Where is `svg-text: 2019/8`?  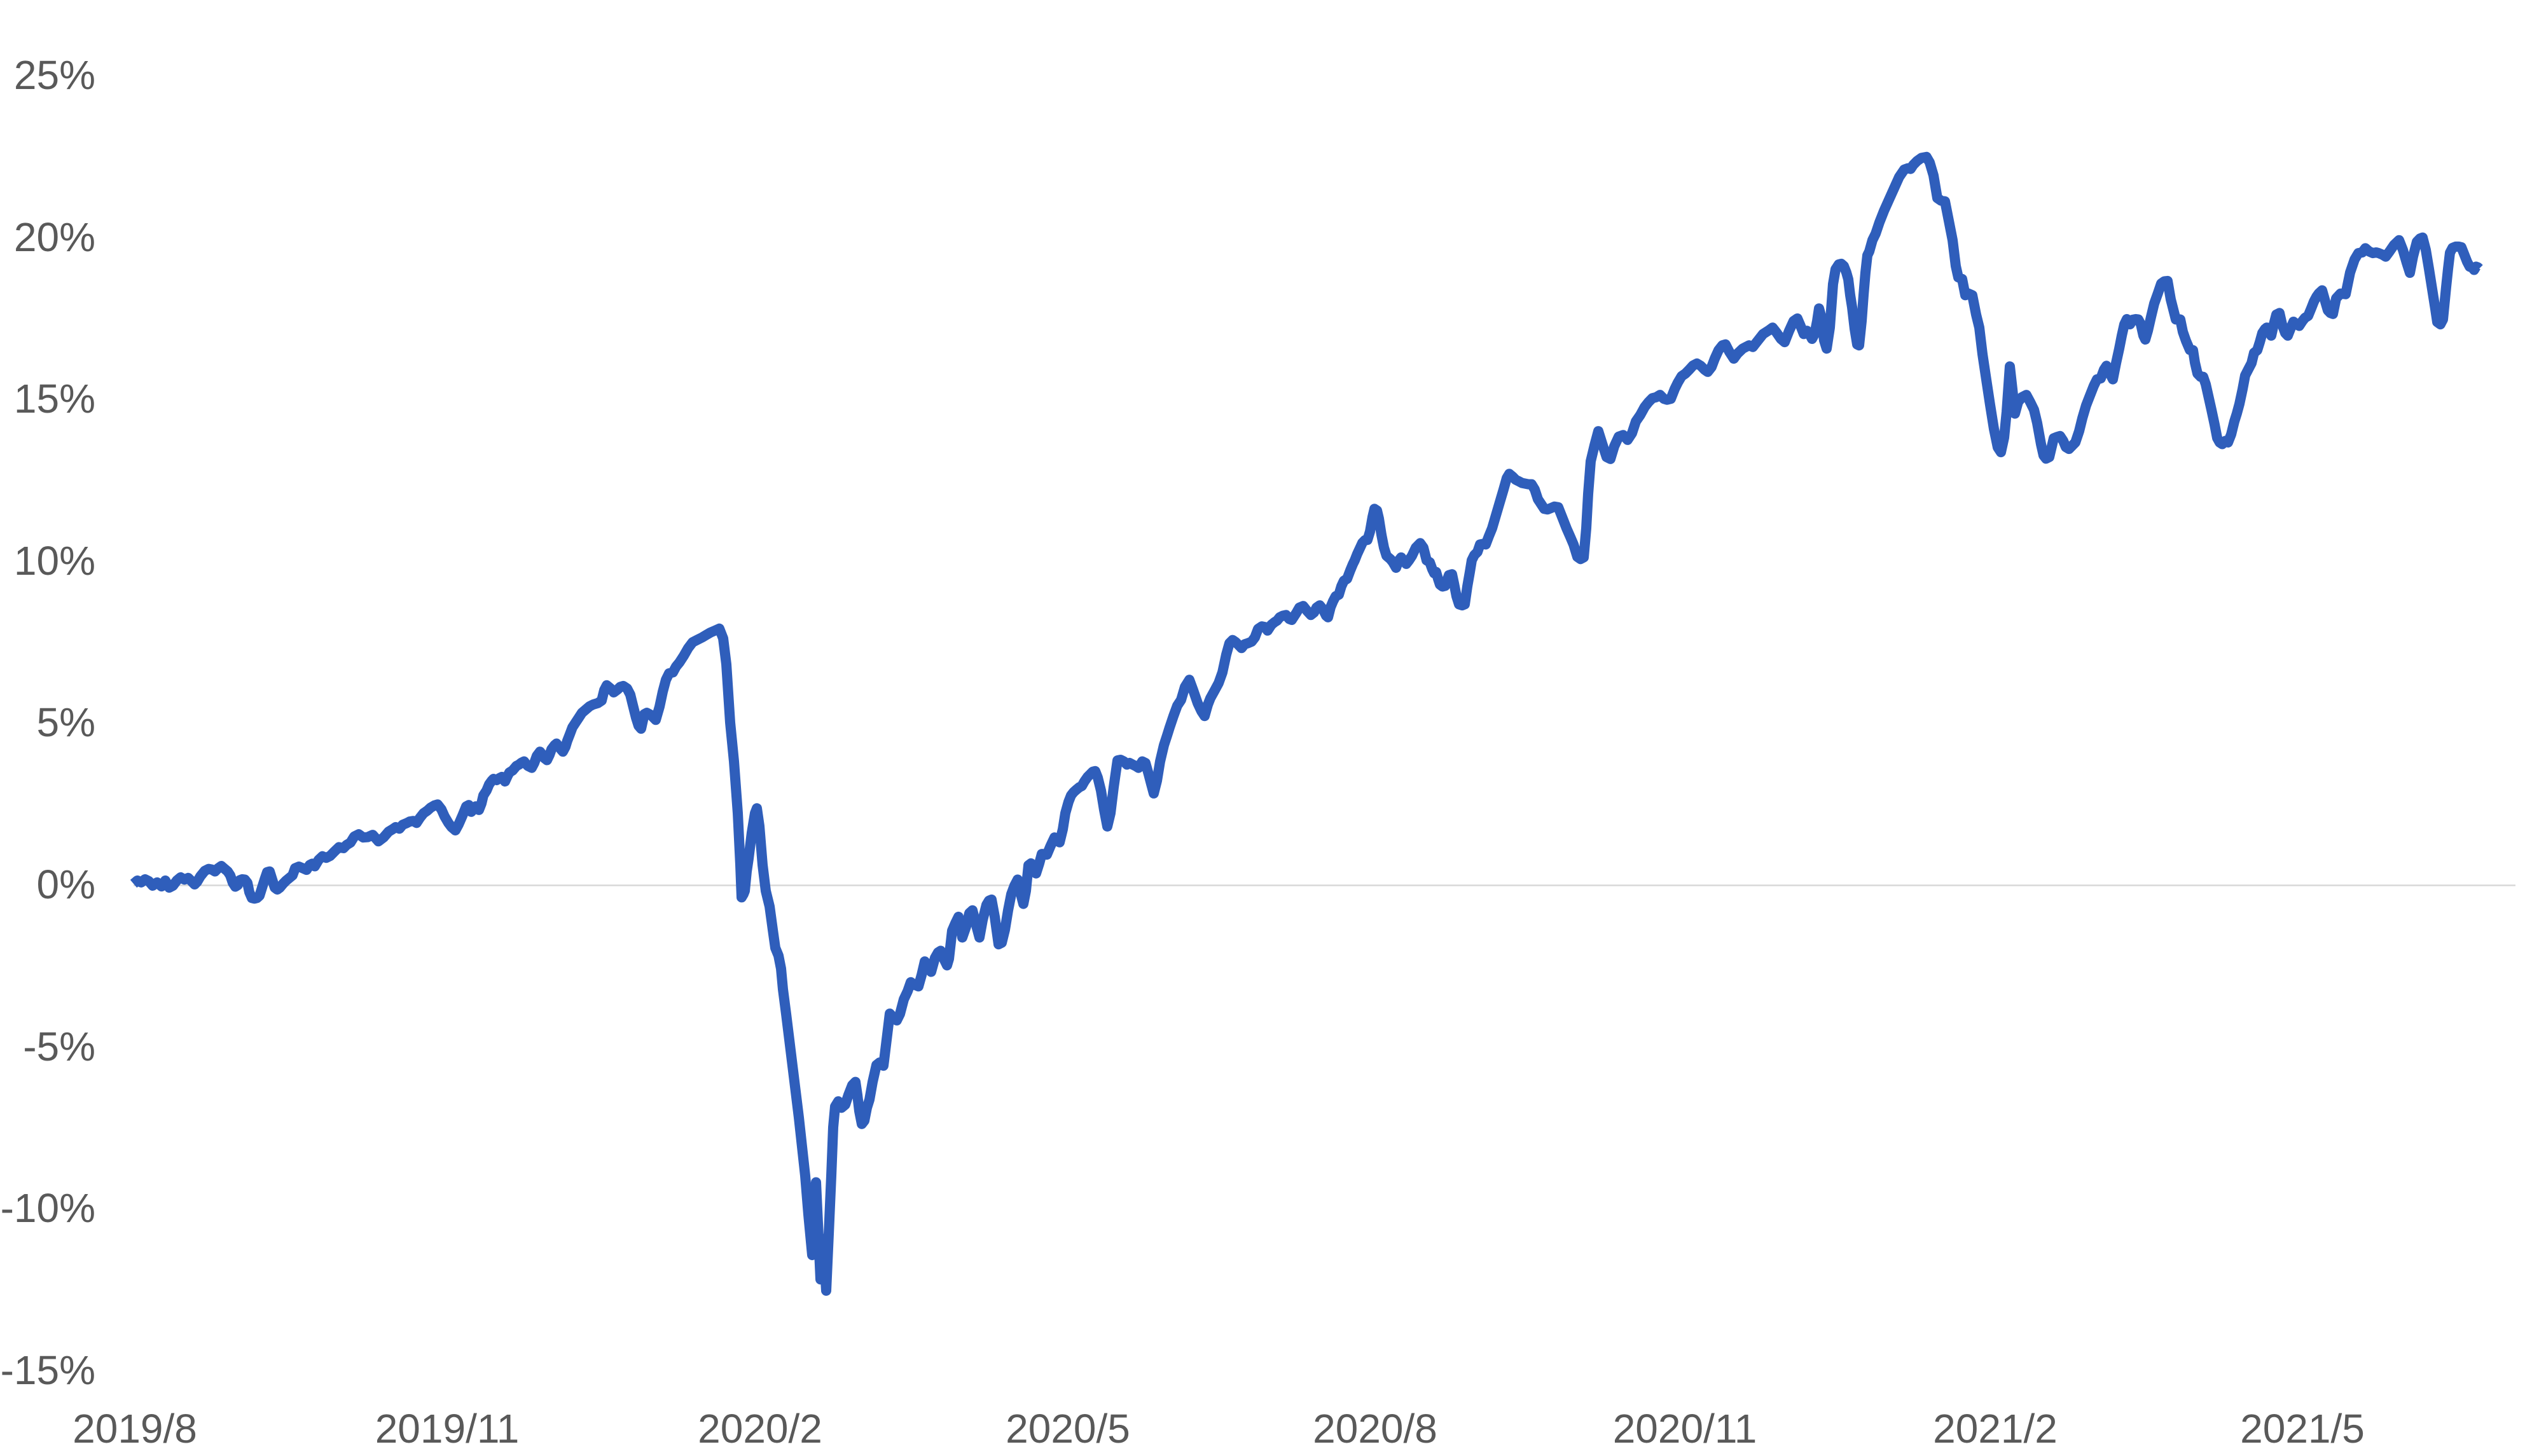 svg-text: 2019/8 is located at coordinates (135, 1429).